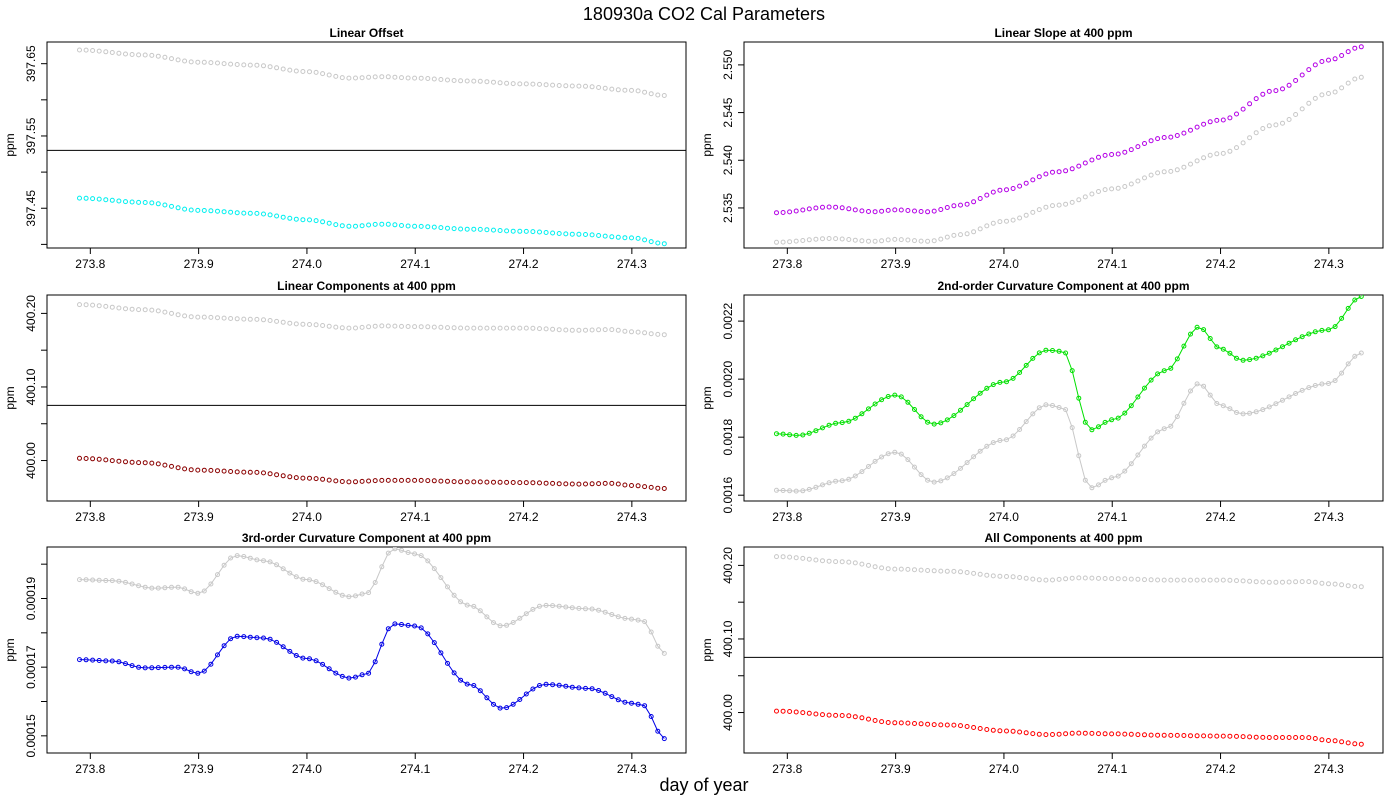 Image resolution: width=1400 pixels, height=800 pixels. I want to click on panel-title: Linear Slope at 400 ppm, so click(1063, 33).